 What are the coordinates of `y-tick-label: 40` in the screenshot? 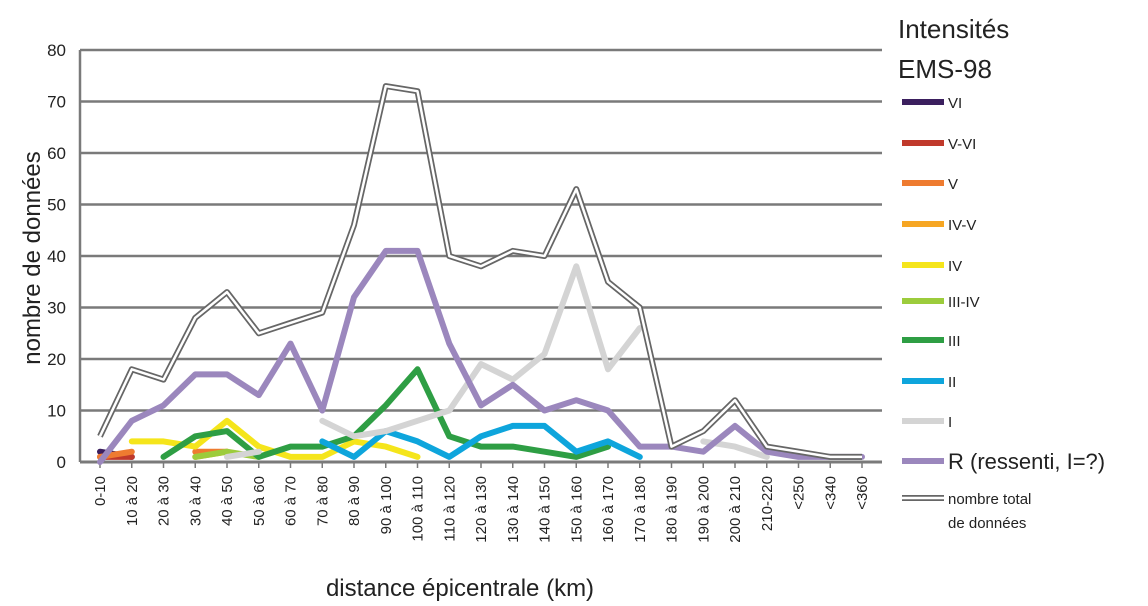 It's located at (56, 256).